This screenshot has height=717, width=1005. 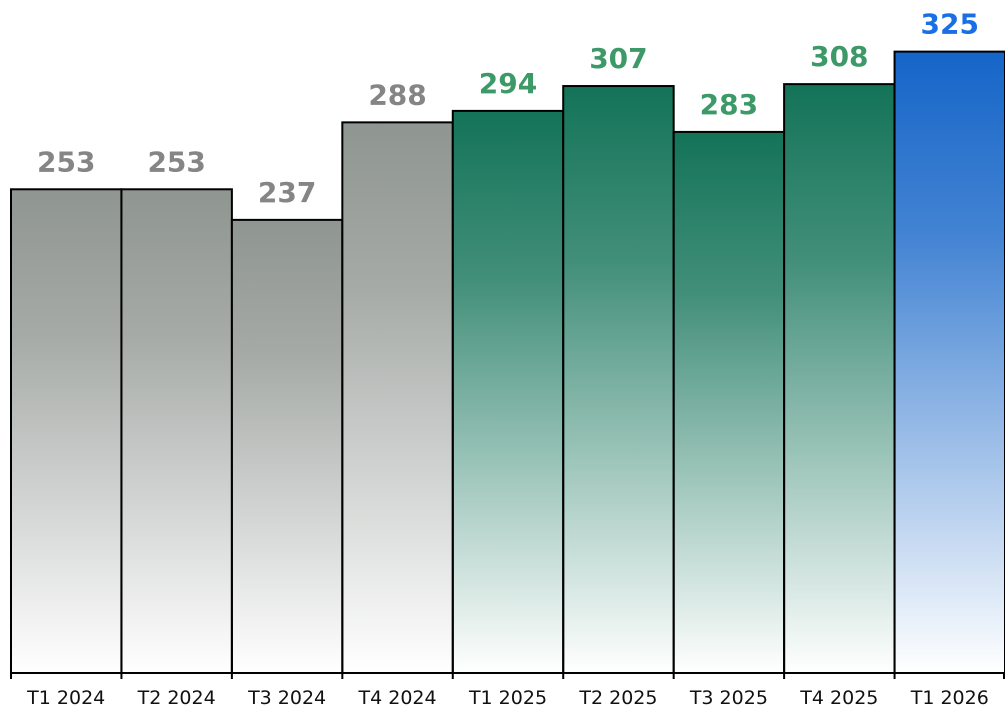 What do you see at coordinates (728, 698) in the screenshot?
I see `x-tick-label: T3 2025` at bounding box center [728, 698].